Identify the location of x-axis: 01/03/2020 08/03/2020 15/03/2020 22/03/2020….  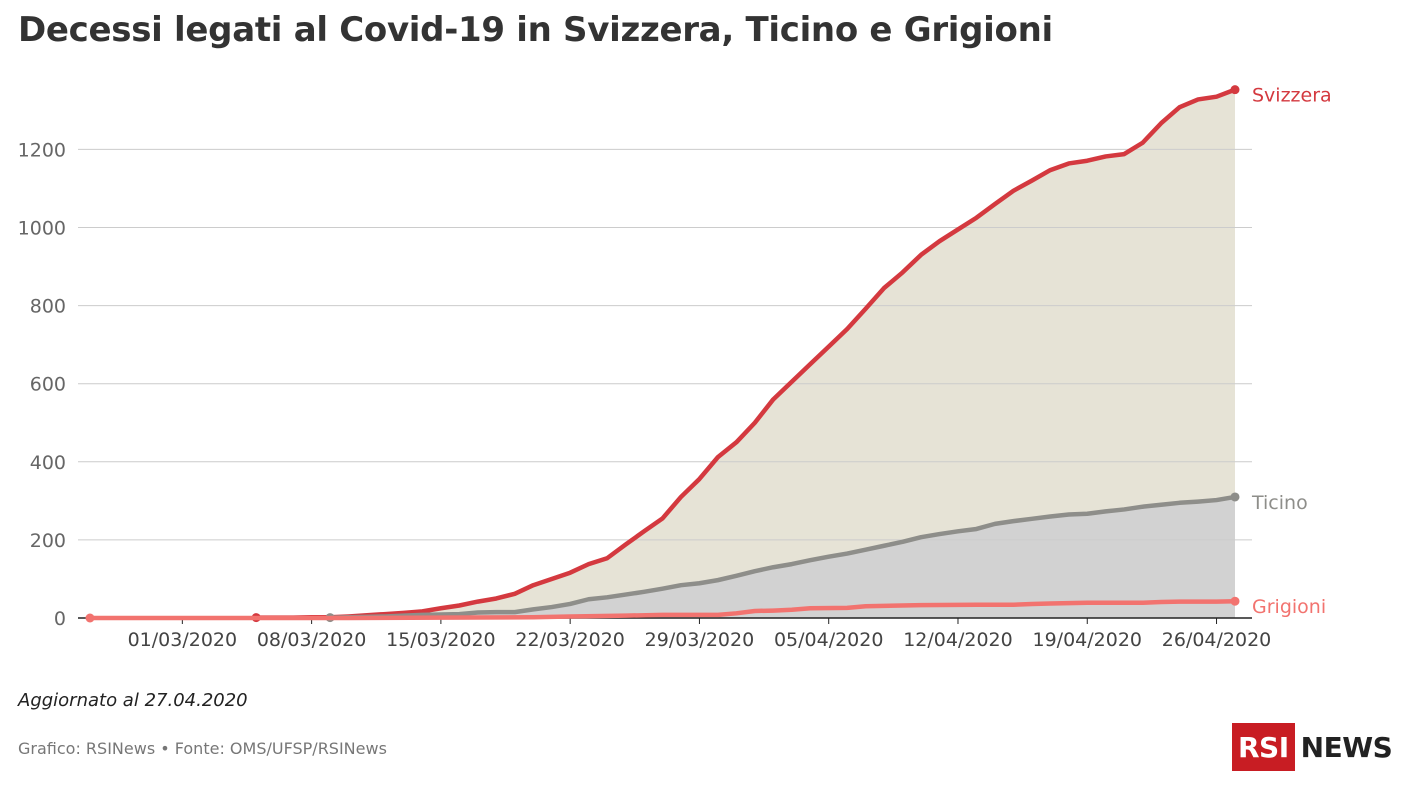
(700, 634).